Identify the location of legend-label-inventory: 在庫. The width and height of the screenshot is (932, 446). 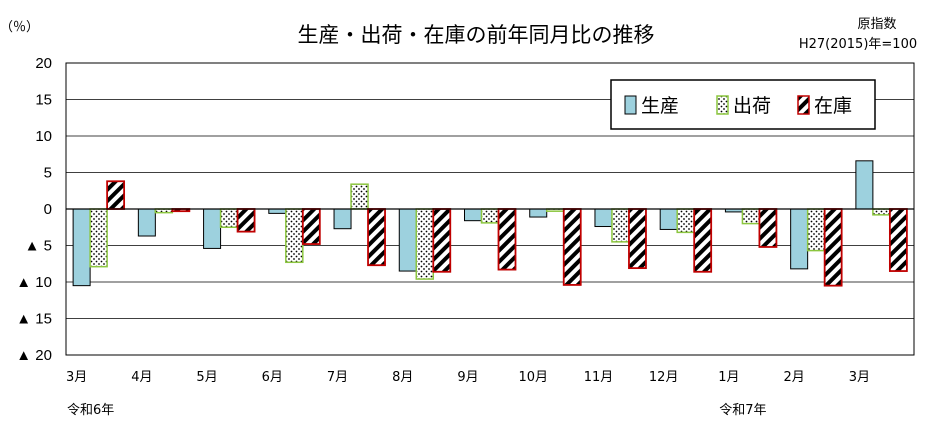
(833, 106).